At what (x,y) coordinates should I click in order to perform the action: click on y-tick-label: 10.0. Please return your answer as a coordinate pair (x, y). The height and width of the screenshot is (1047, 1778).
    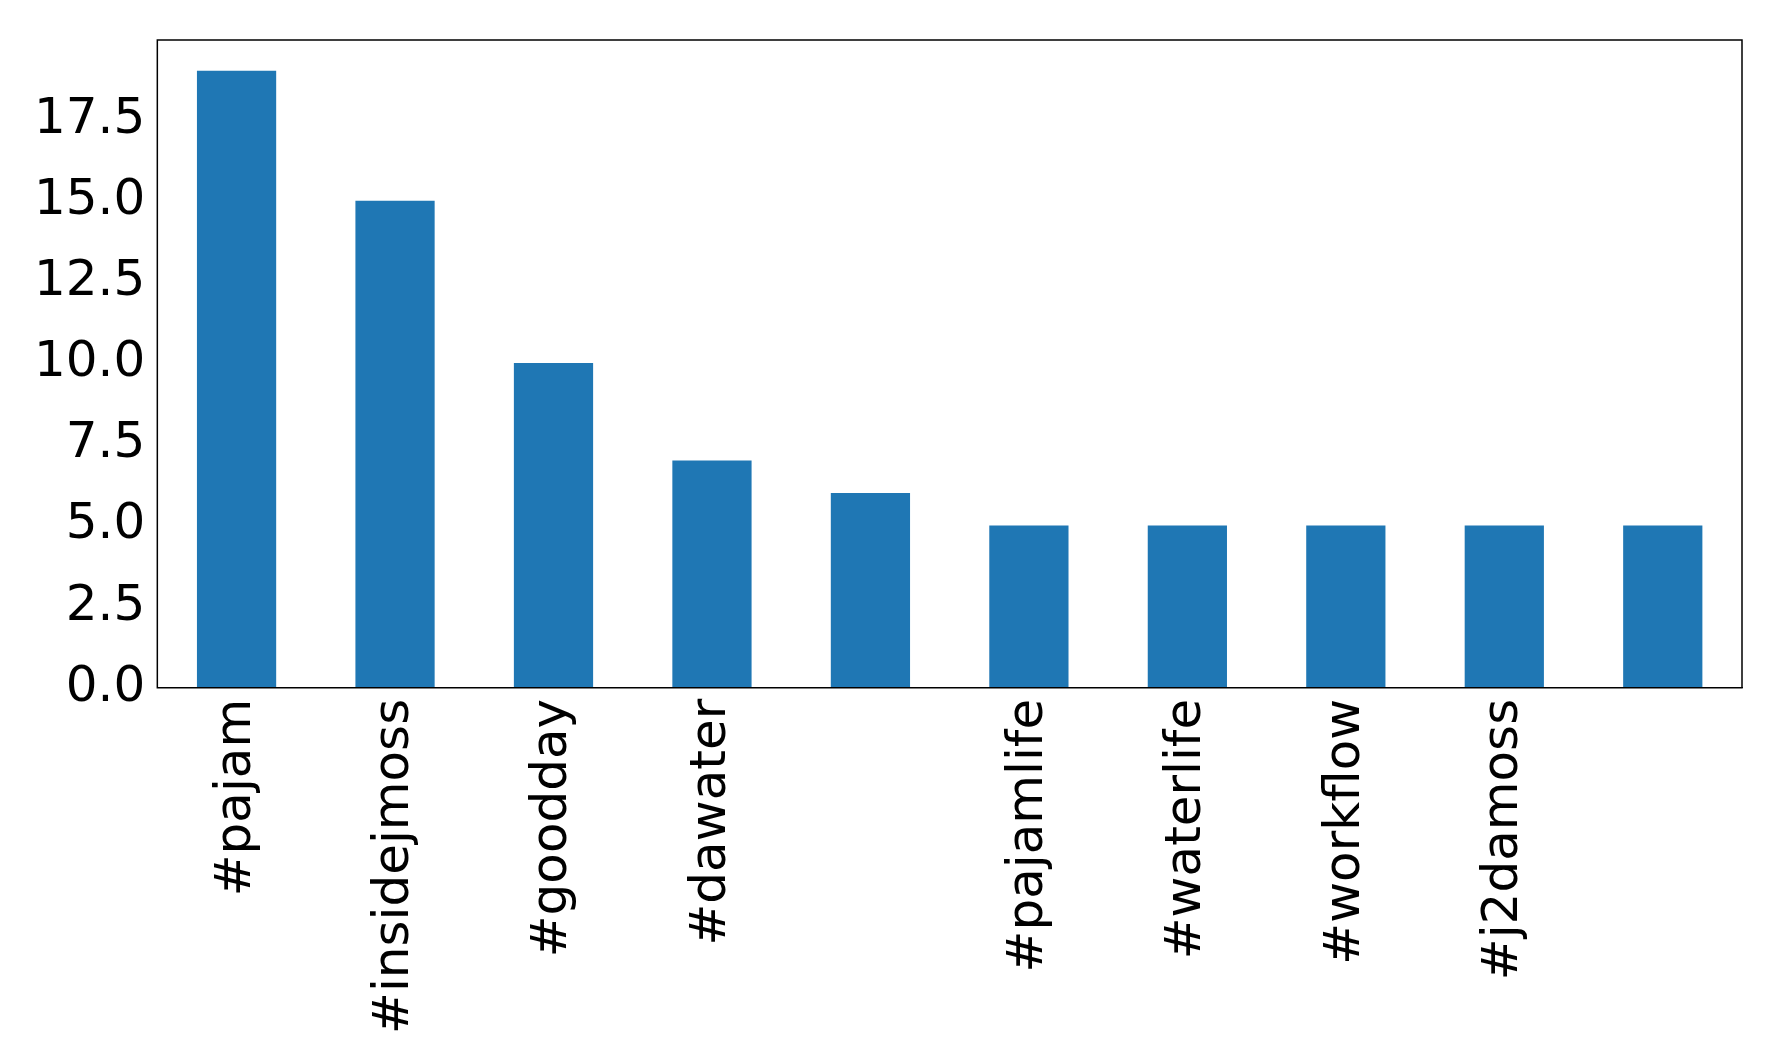
    Looking at the image, I should click on (90, 359).